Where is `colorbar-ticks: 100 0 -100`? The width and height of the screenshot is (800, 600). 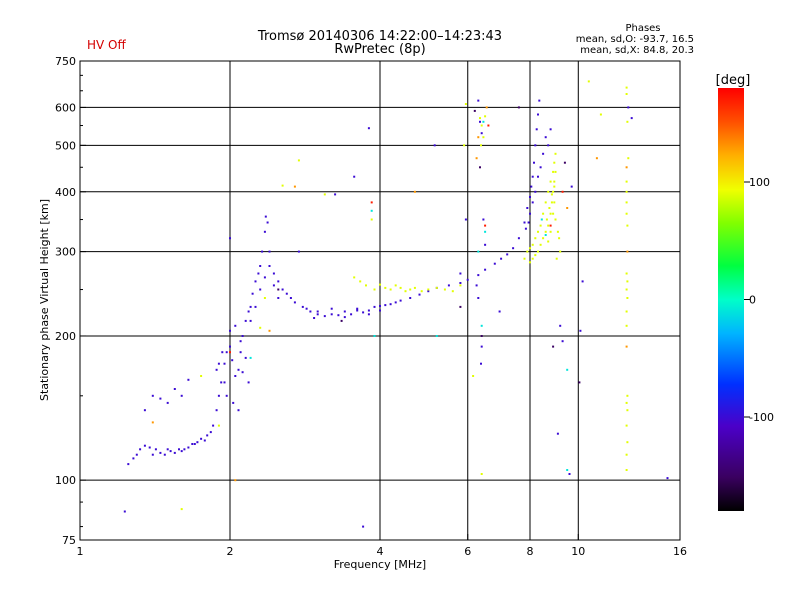
colorbar-ticks: 100 0 -100 is located at coordinates (759, 300).